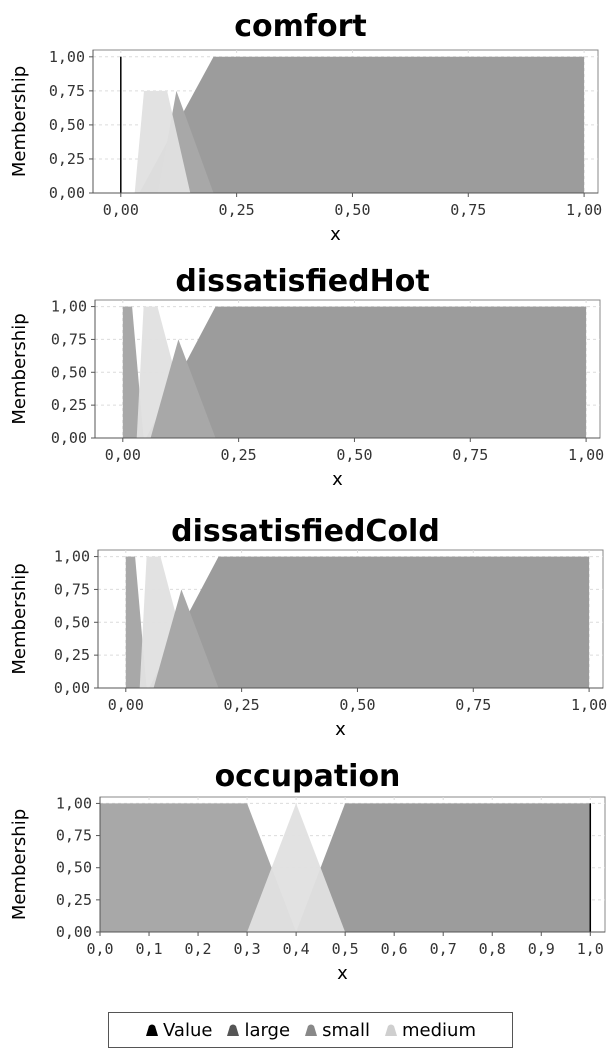 This screenshot has width=608, height=1053. What do you see at coordinates (99, 949) in the screenshot?
I see `x-tick-label: 0,0` at bounding box center [99, 949].